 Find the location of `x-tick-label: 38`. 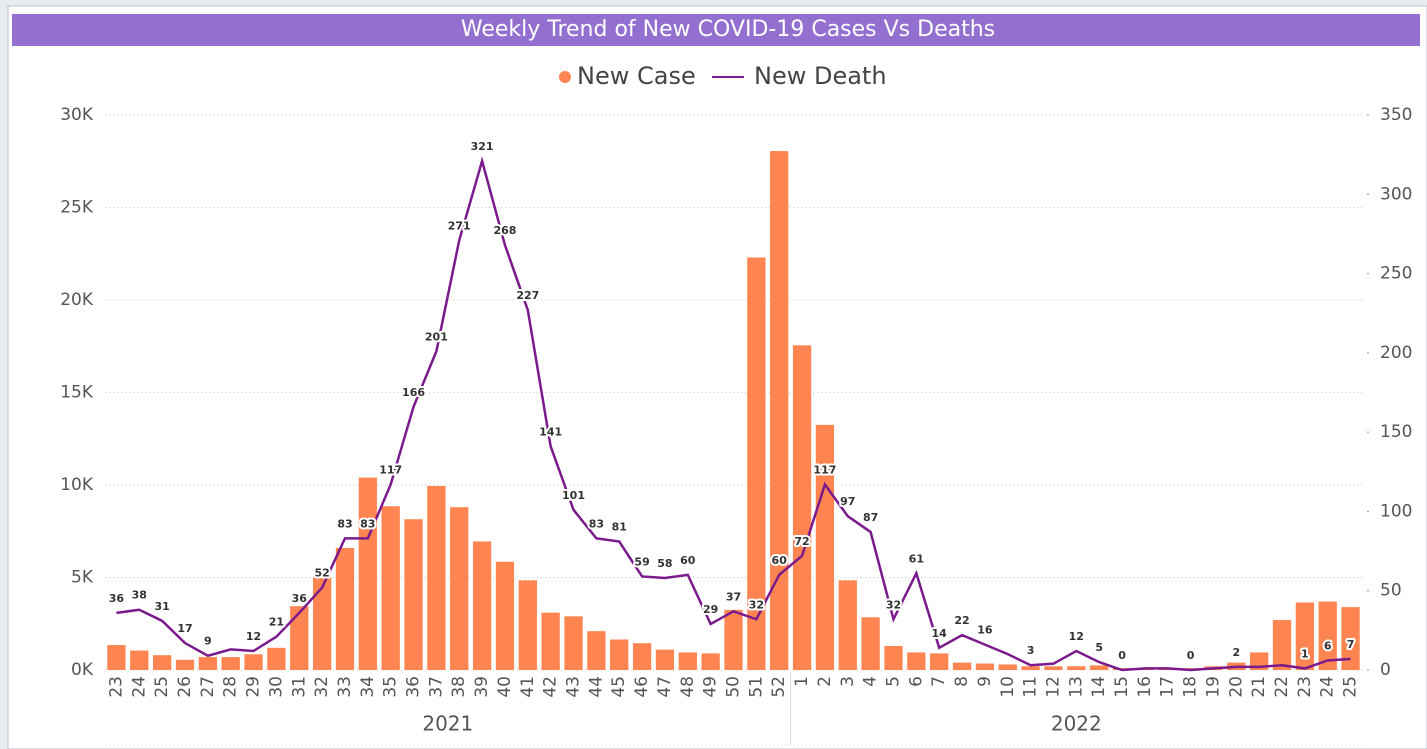

x-tick-label: 38 is located at coordinates (459, 687).